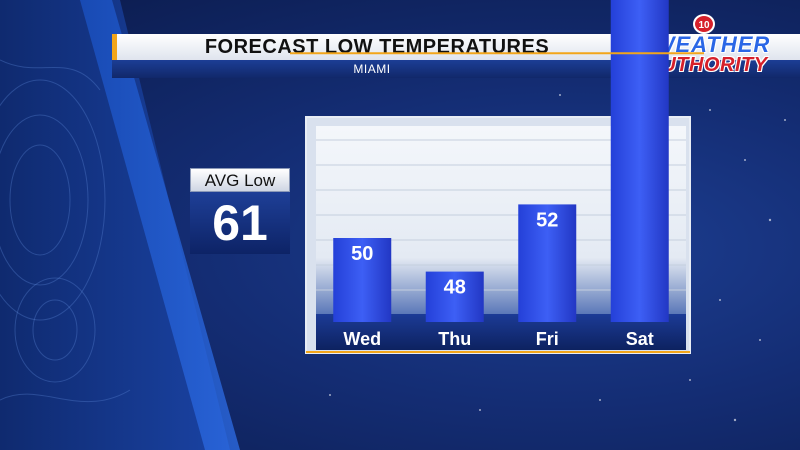 Image resolution: width=800 pixels, height=450 pixels. I want to click on category-label: Wed, so click(362, 339).